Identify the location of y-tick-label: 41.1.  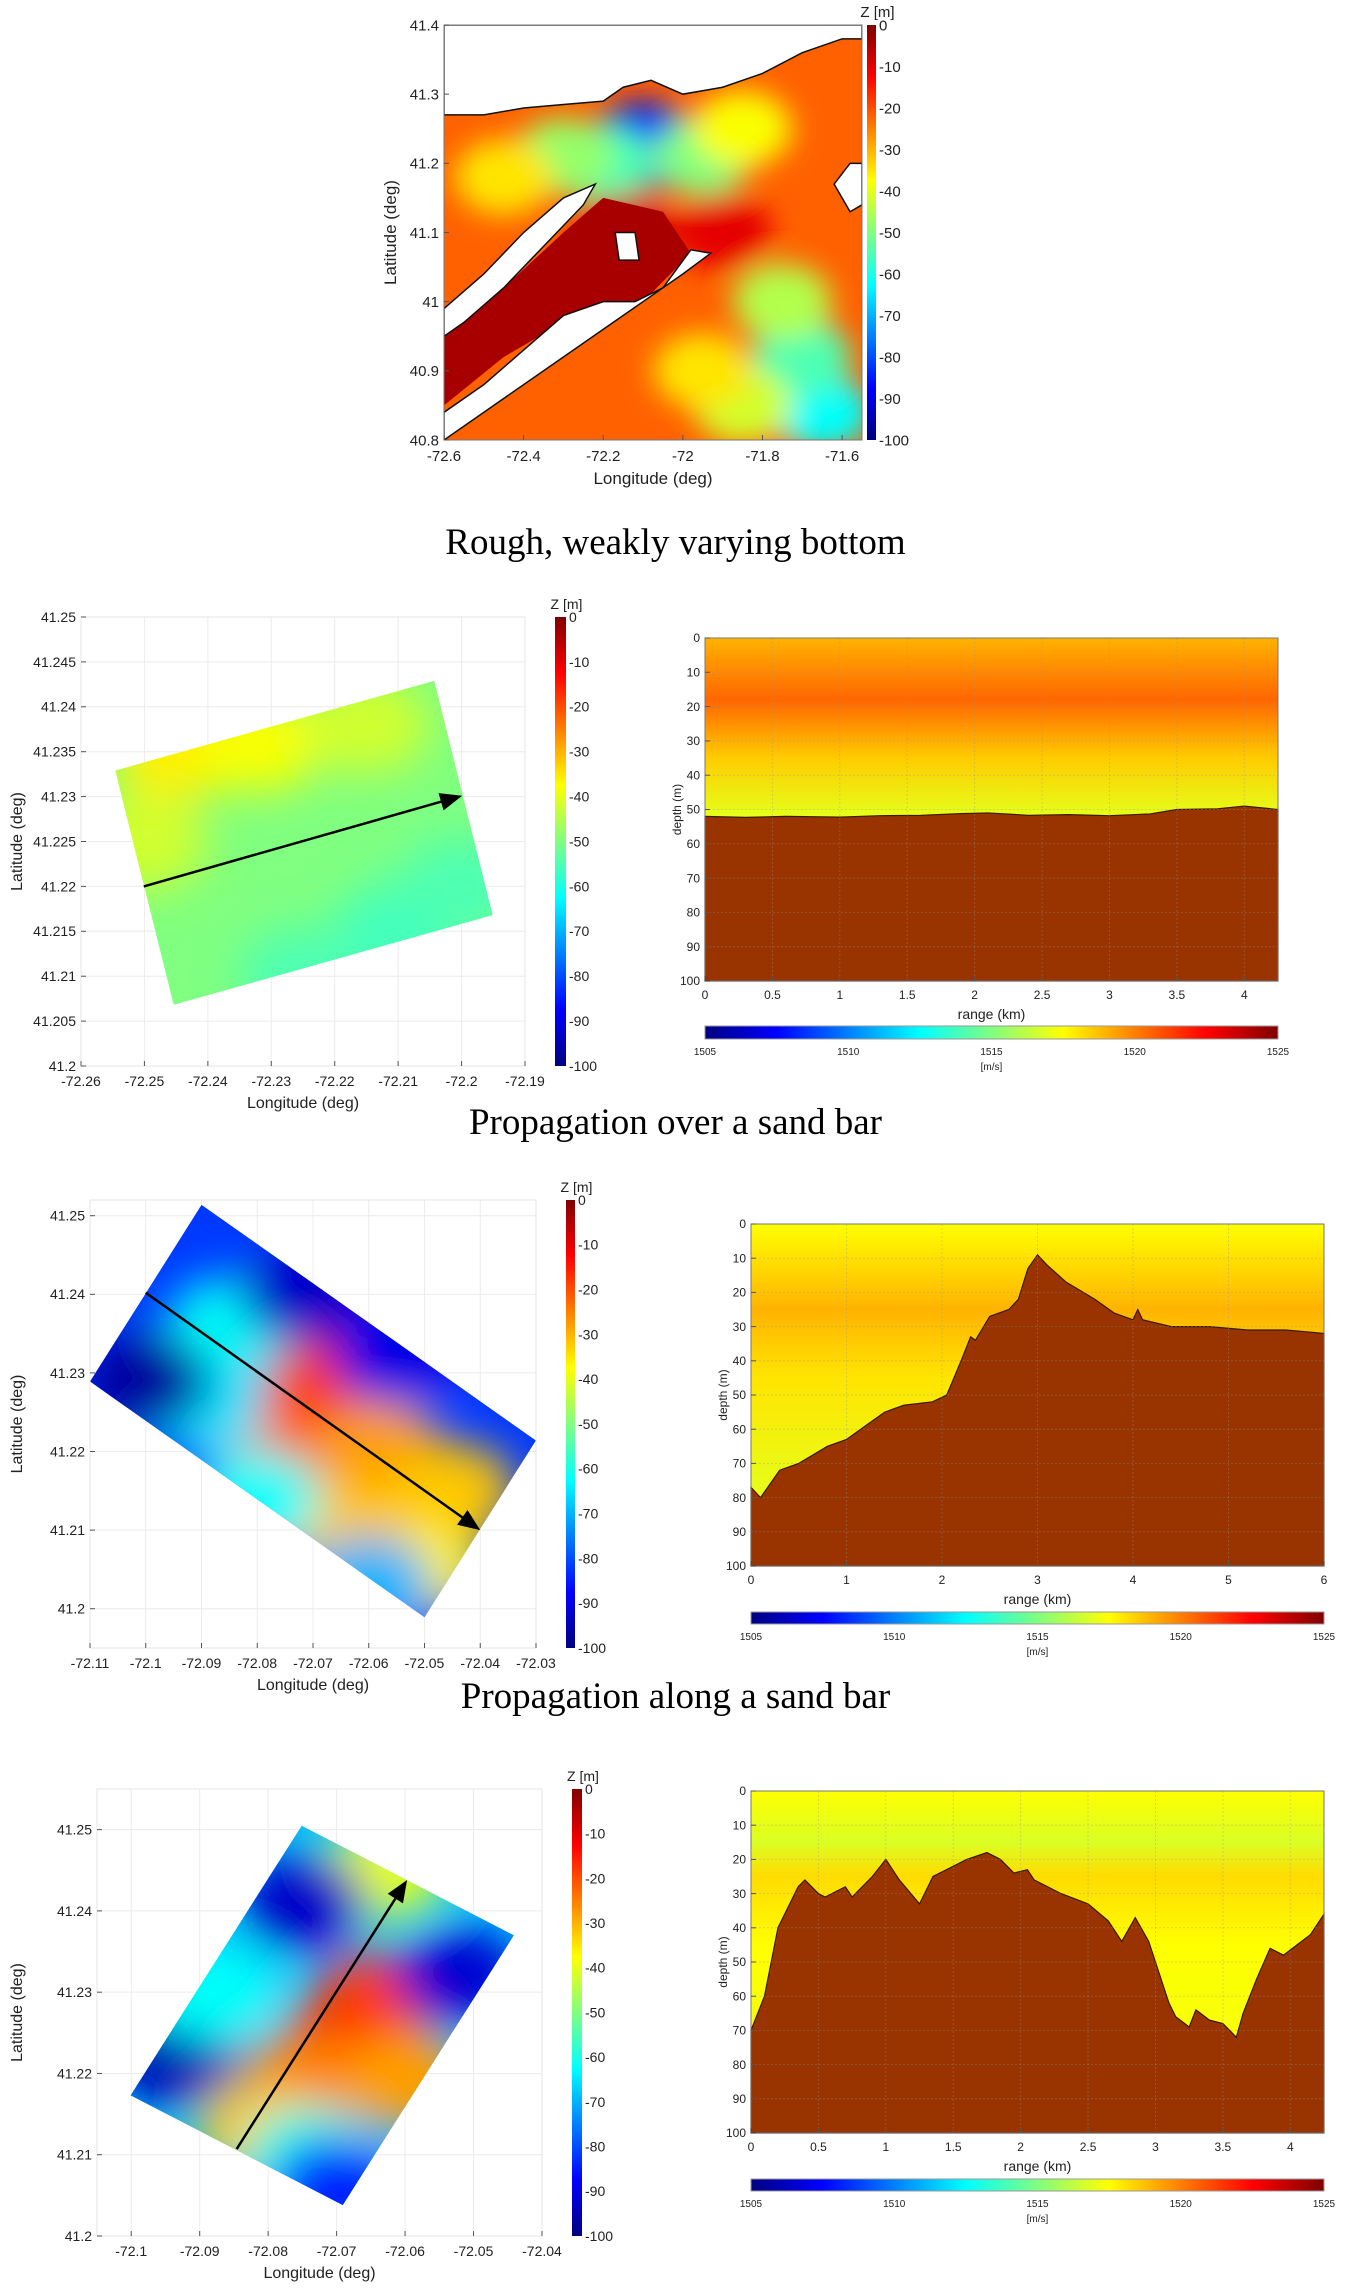
(424, 233).